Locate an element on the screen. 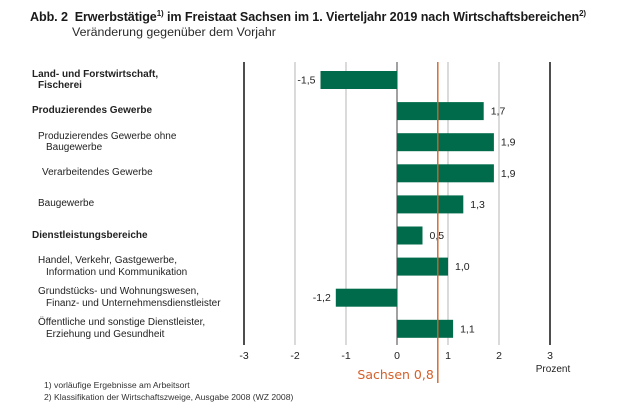  footnote-1: 1) vorläufige Ergebnisse am Arbeitsort is located at coordinates (117, 385).